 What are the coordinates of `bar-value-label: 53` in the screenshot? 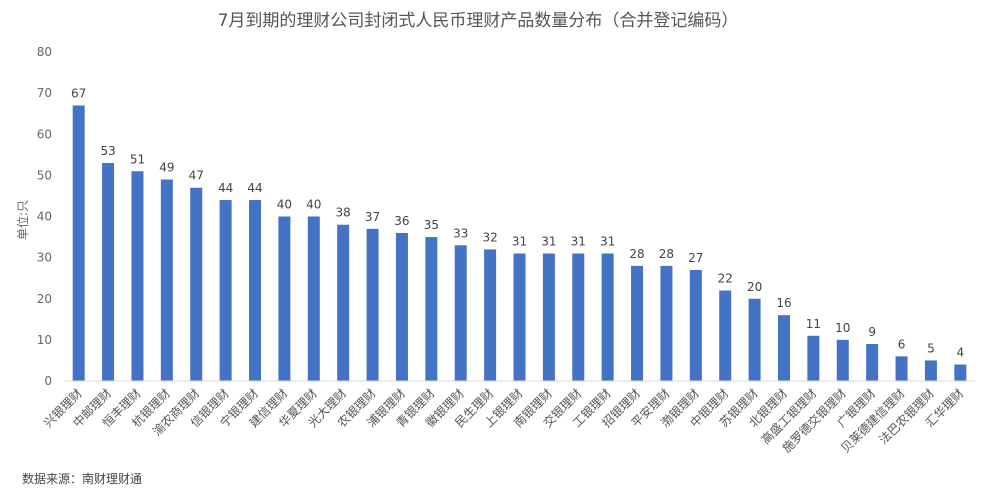 It's located at (107, 151).